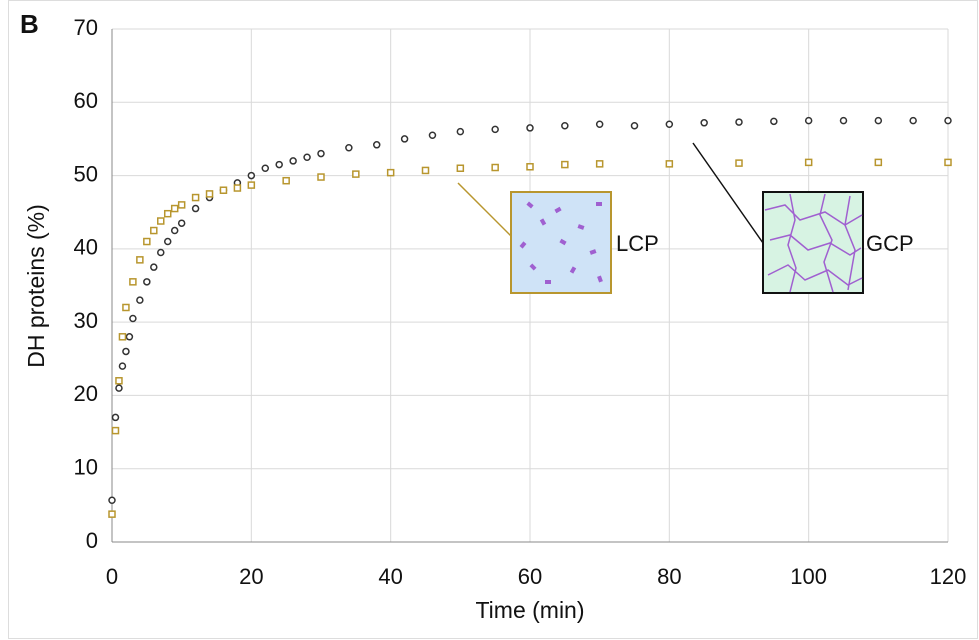 The height and width of the screenshot is (640, 979). Describe the element at coordinates (948, 576) in the screenshot. I see `x-tick-label: 120` at that location.